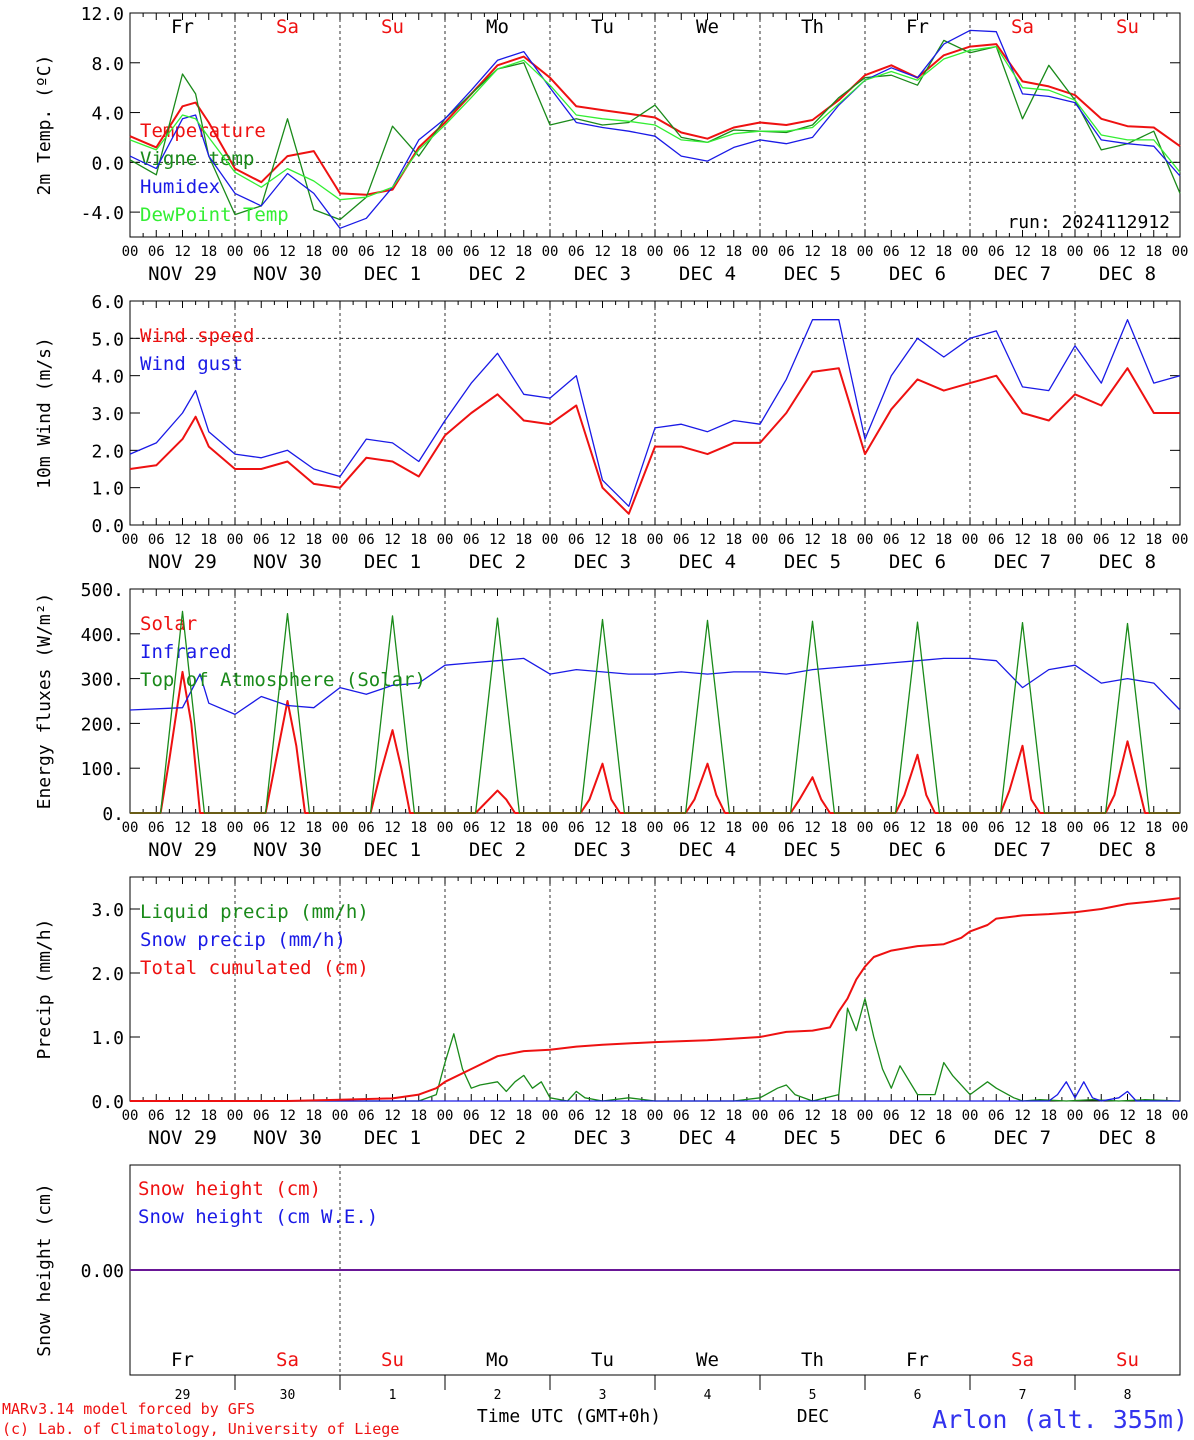  Describe the element at coordinates (812, 1138) in the screenshot. I see `x-date-label: DEC 5` at that location.